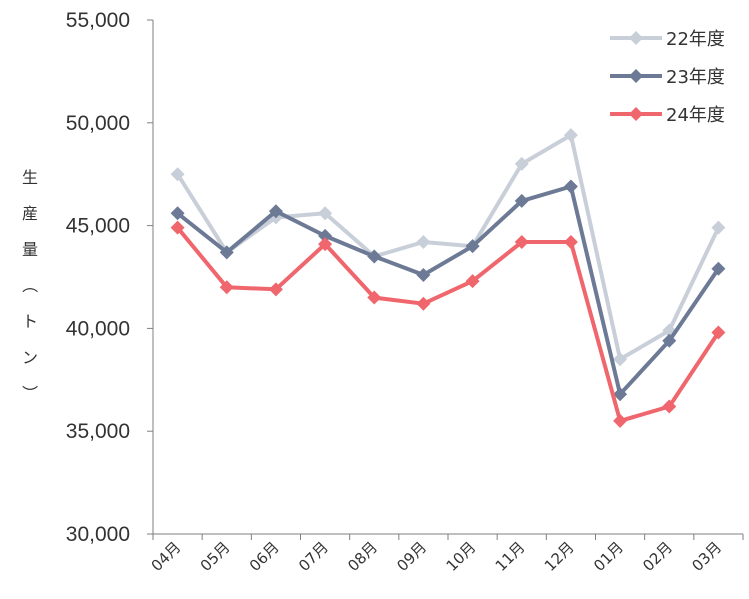  What do you see at coordinates (411, 556) in the screenshot?
I see `x-tick-label: 09月` at bounding box center [411, 556].